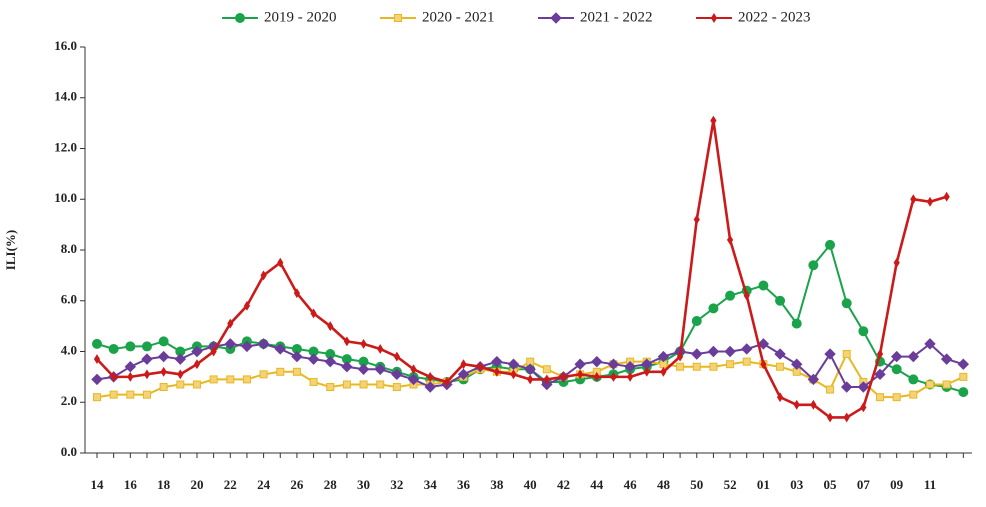 The image size is (986, 507). Describe the element at coordinates (69, 400) in the screenshot. I see `y-tick-label: 2.0` at that location.